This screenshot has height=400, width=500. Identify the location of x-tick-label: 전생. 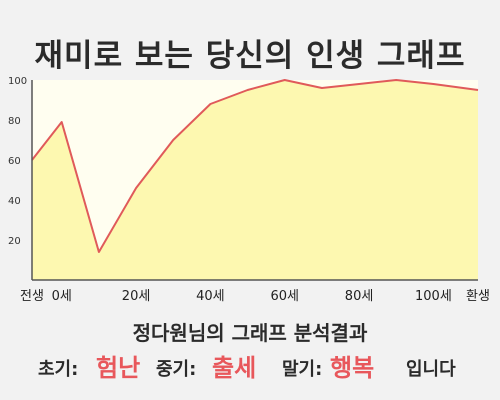
(32, 296).